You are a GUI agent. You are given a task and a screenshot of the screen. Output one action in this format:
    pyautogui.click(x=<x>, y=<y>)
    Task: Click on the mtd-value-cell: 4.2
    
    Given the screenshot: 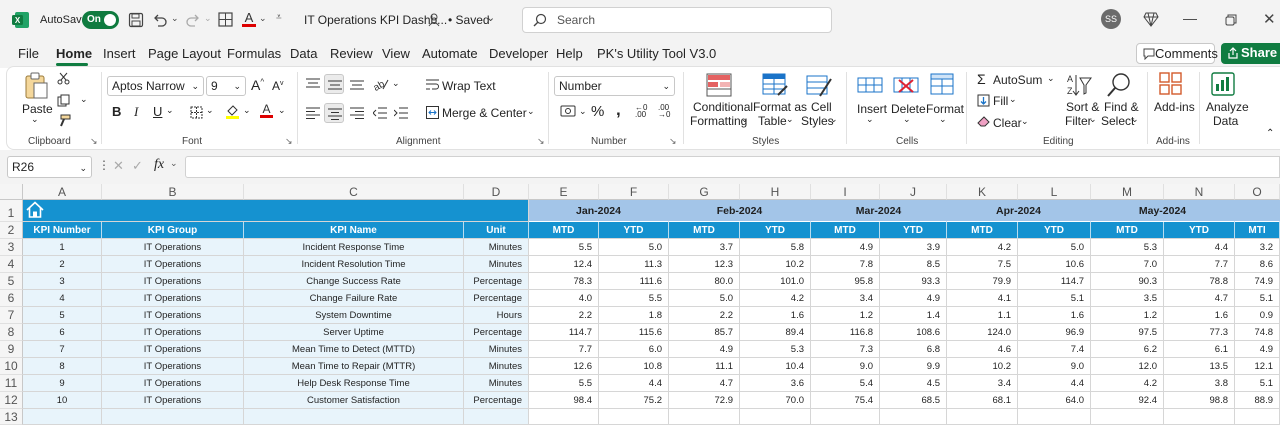 What is the action you would take?
    pyautogui.click(x=982, y=247)
    